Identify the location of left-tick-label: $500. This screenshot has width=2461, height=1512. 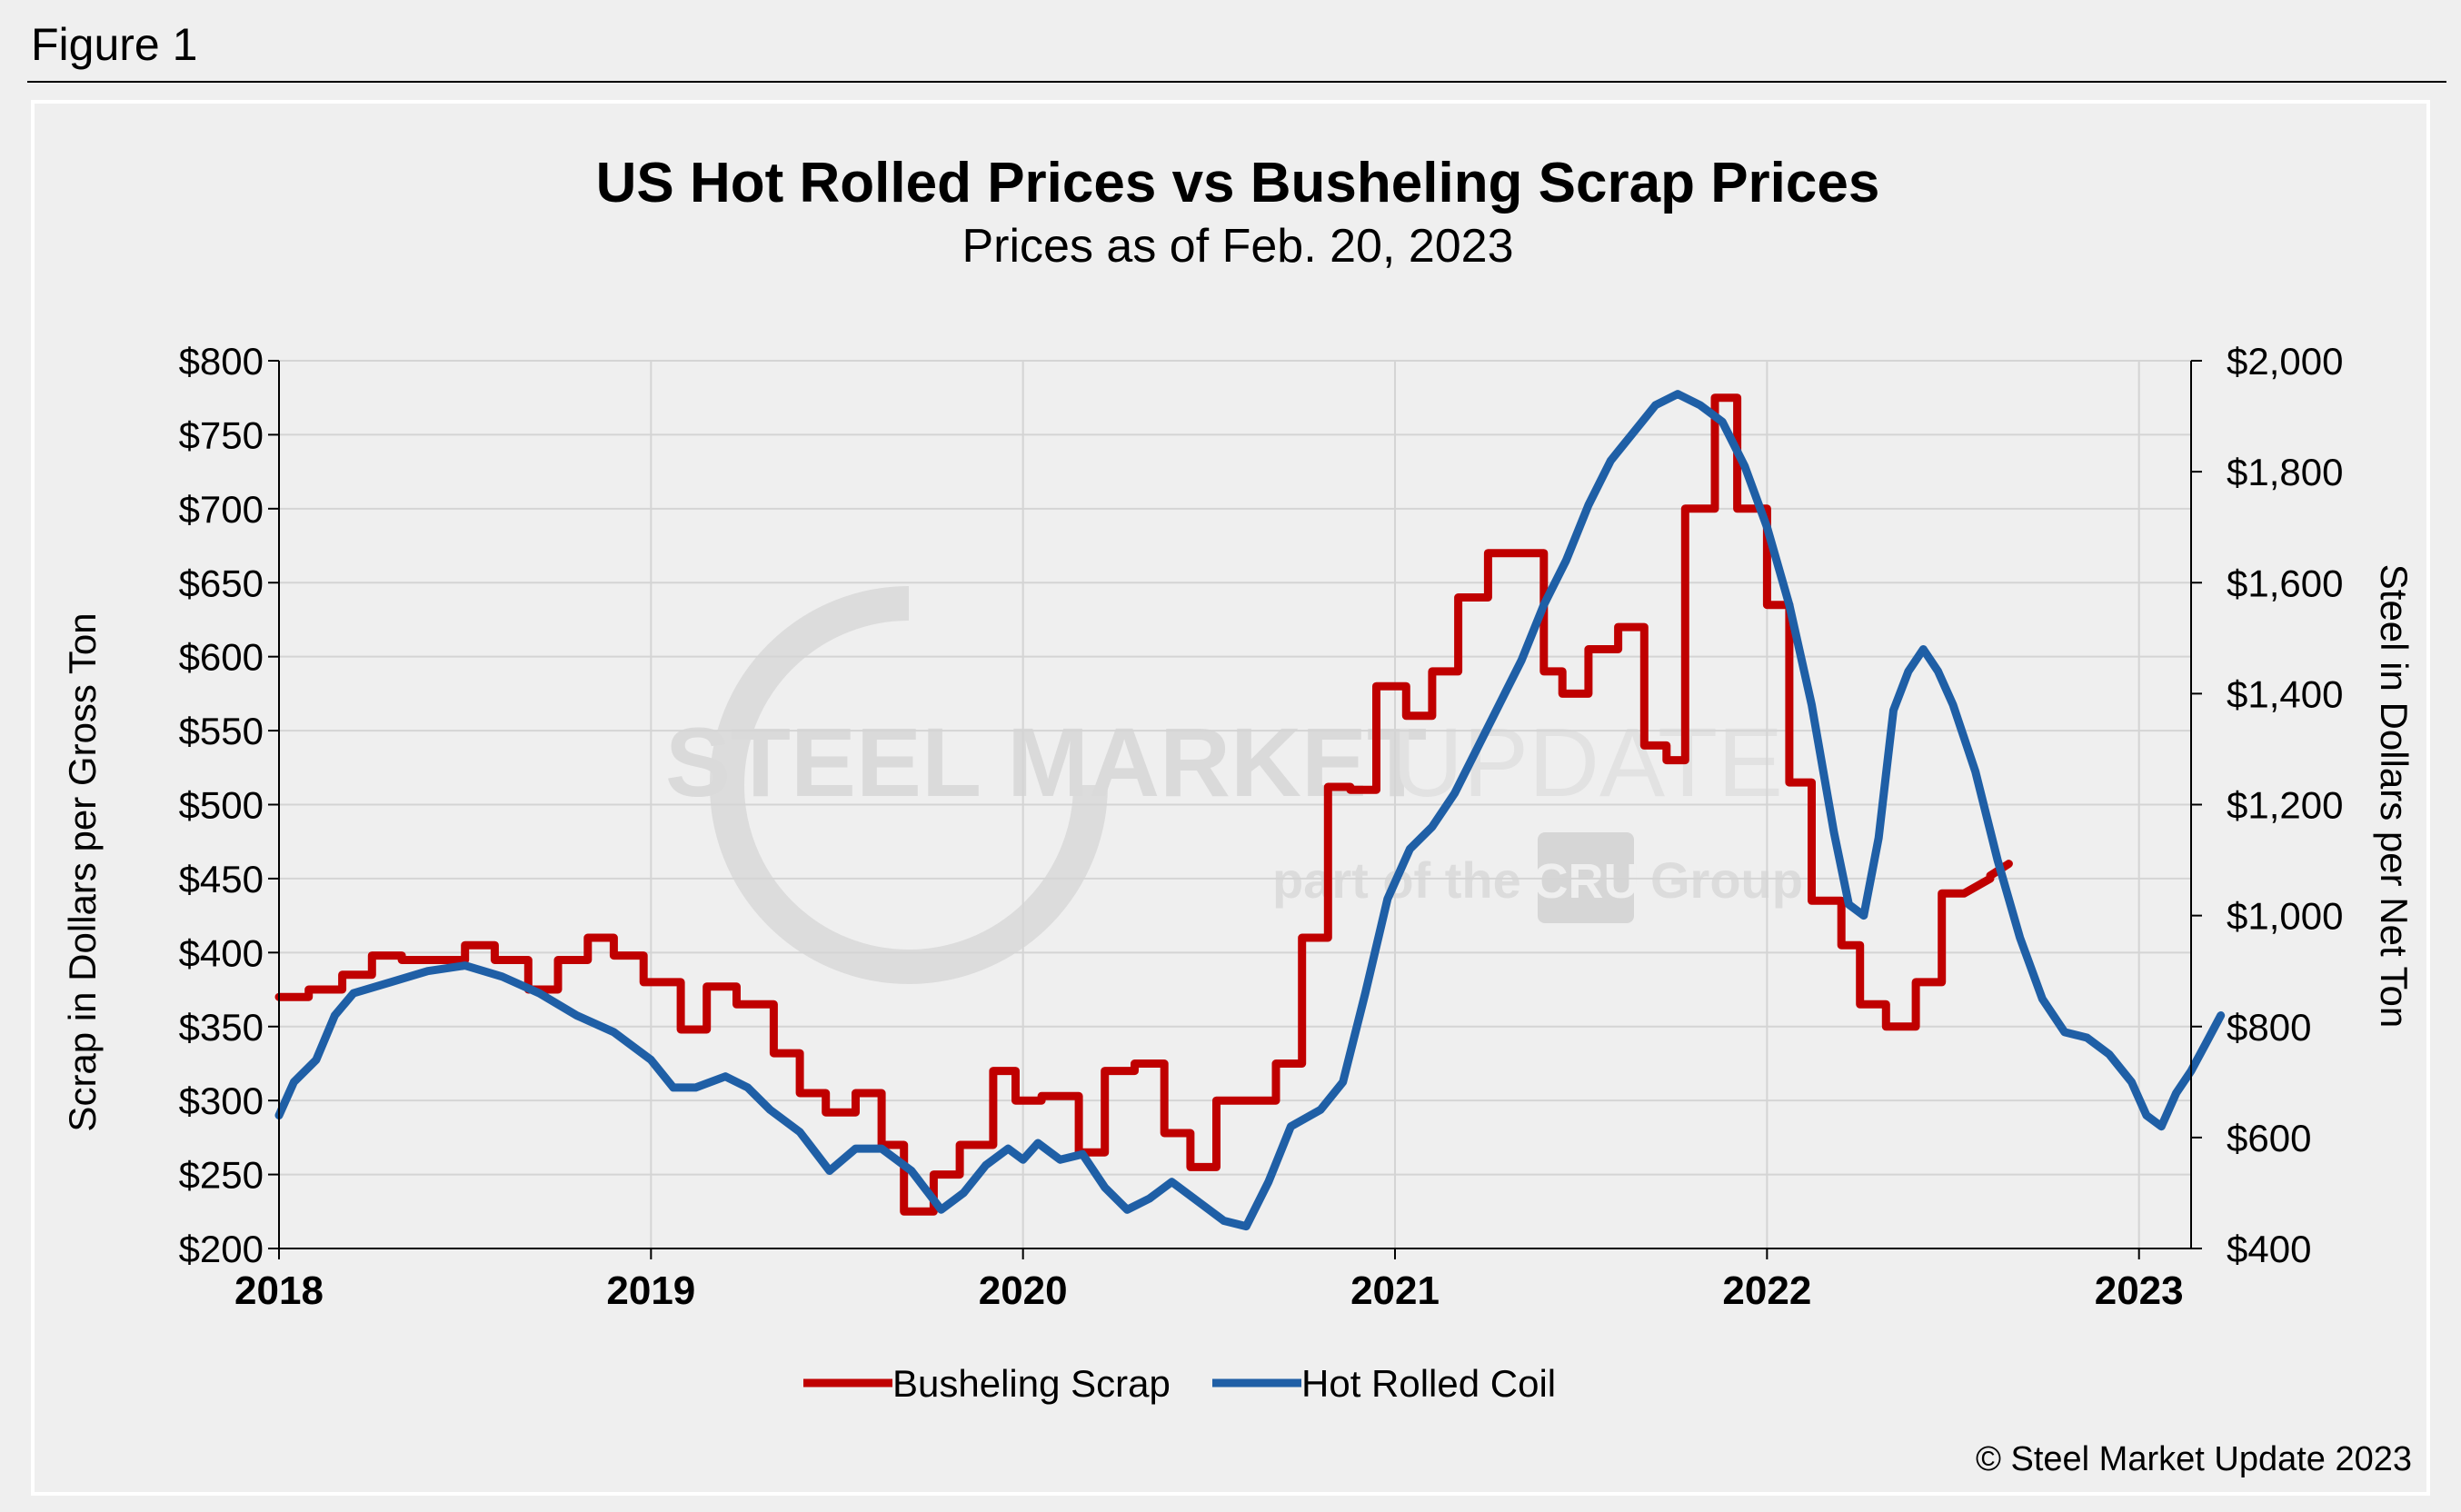
(221, 805).